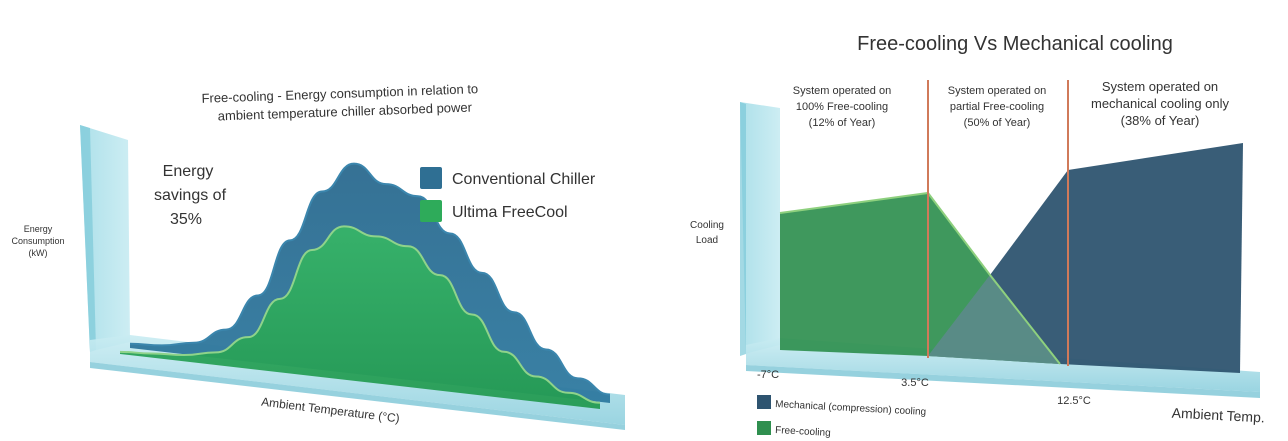 The image size is (1288, 441). What do you see at coordinates (851, 408) in the screenshot?
I see `legend-label-mechanical: Mechanical (compression) cooling` at bounding box center [851, 408].